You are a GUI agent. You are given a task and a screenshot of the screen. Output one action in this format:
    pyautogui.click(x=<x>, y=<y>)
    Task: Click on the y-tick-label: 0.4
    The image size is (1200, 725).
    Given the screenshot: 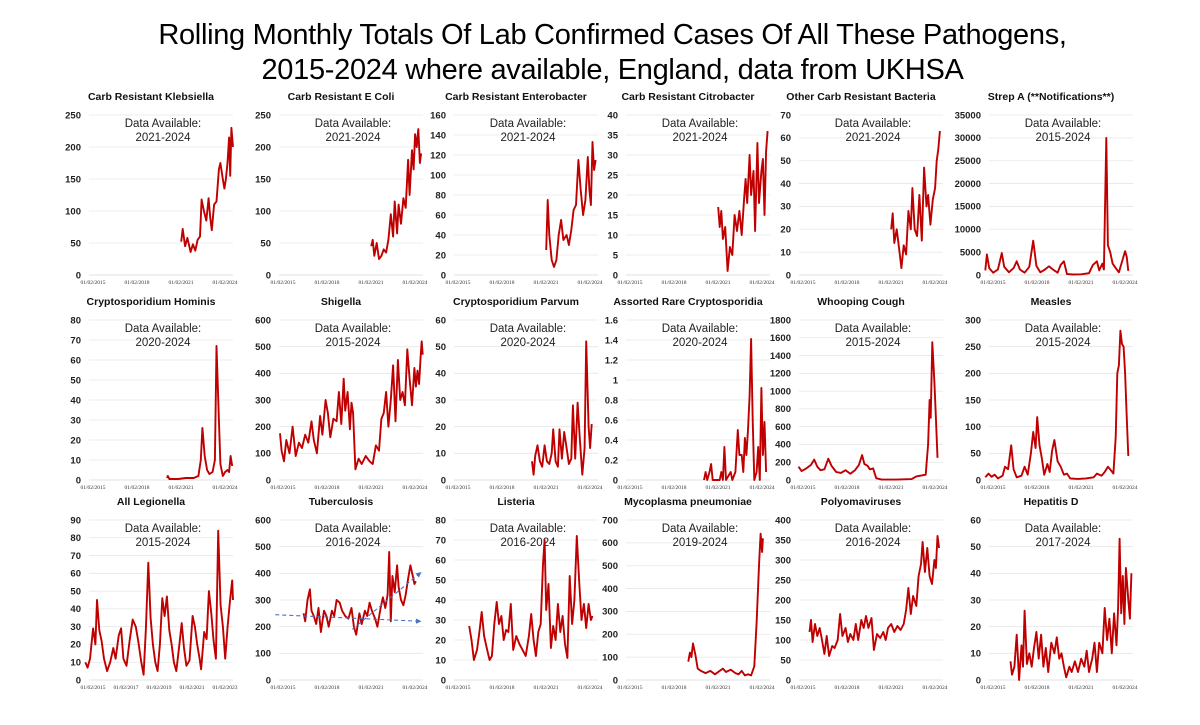 What is the action you would take?
    pyautogui.click(x=612, y=440)
    